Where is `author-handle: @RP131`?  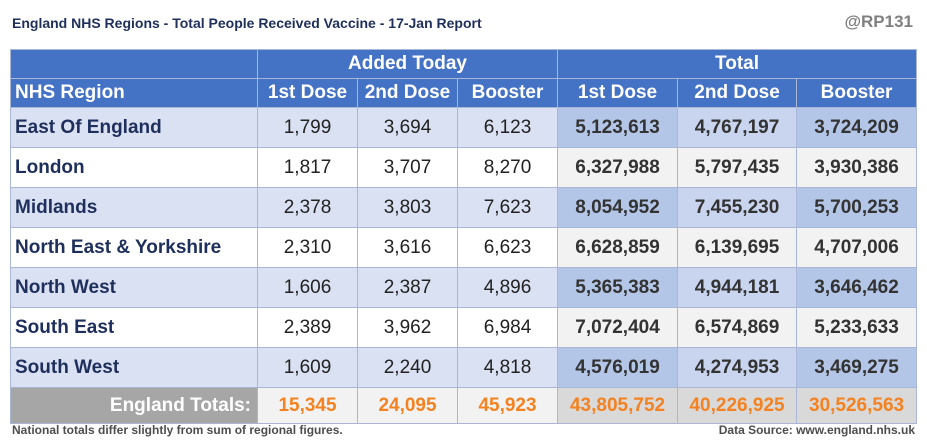
author-handle: @RP131 is located at coordinates (878, 21).